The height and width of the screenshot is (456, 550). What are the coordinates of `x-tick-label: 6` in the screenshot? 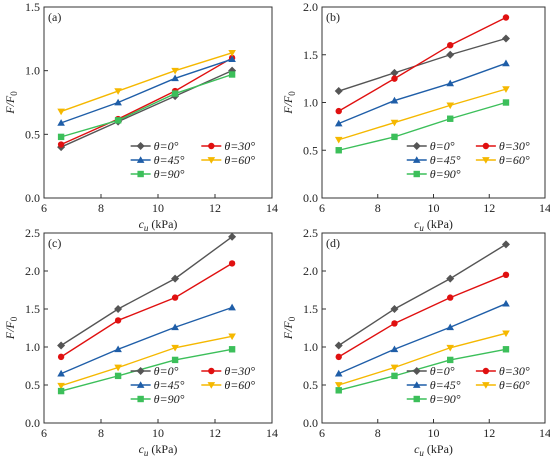 It's located at (322, 433).